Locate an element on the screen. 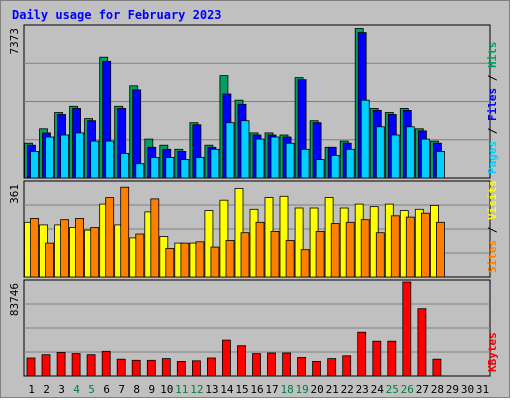 The width and height of the screenshot is (512, 400). x-tick-label: 13 is located at coordinates (211, 389).